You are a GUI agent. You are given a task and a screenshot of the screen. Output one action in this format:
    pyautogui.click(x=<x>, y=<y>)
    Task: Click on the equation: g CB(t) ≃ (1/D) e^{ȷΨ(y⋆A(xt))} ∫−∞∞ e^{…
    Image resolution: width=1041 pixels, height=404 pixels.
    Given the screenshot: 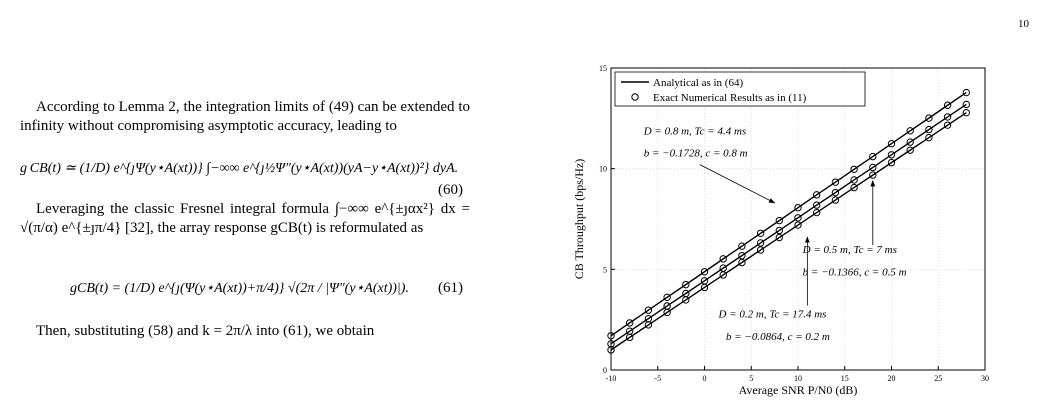 What is the action you would take?
    pyautogui.click(x=239, y=168)
    